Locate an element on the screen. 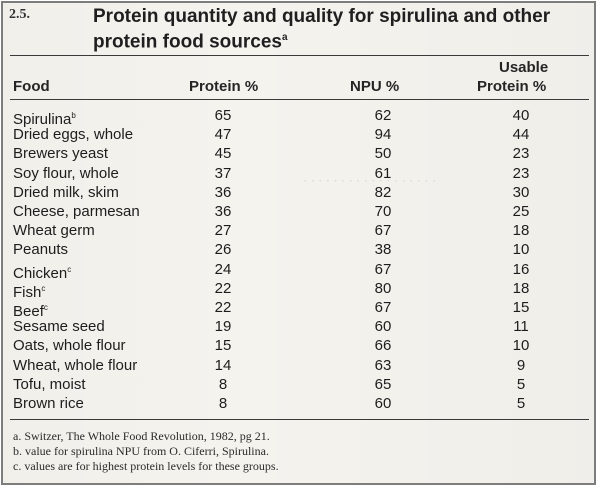  food-cell: Dried eggs, whole is located at coordinates (73, 135).